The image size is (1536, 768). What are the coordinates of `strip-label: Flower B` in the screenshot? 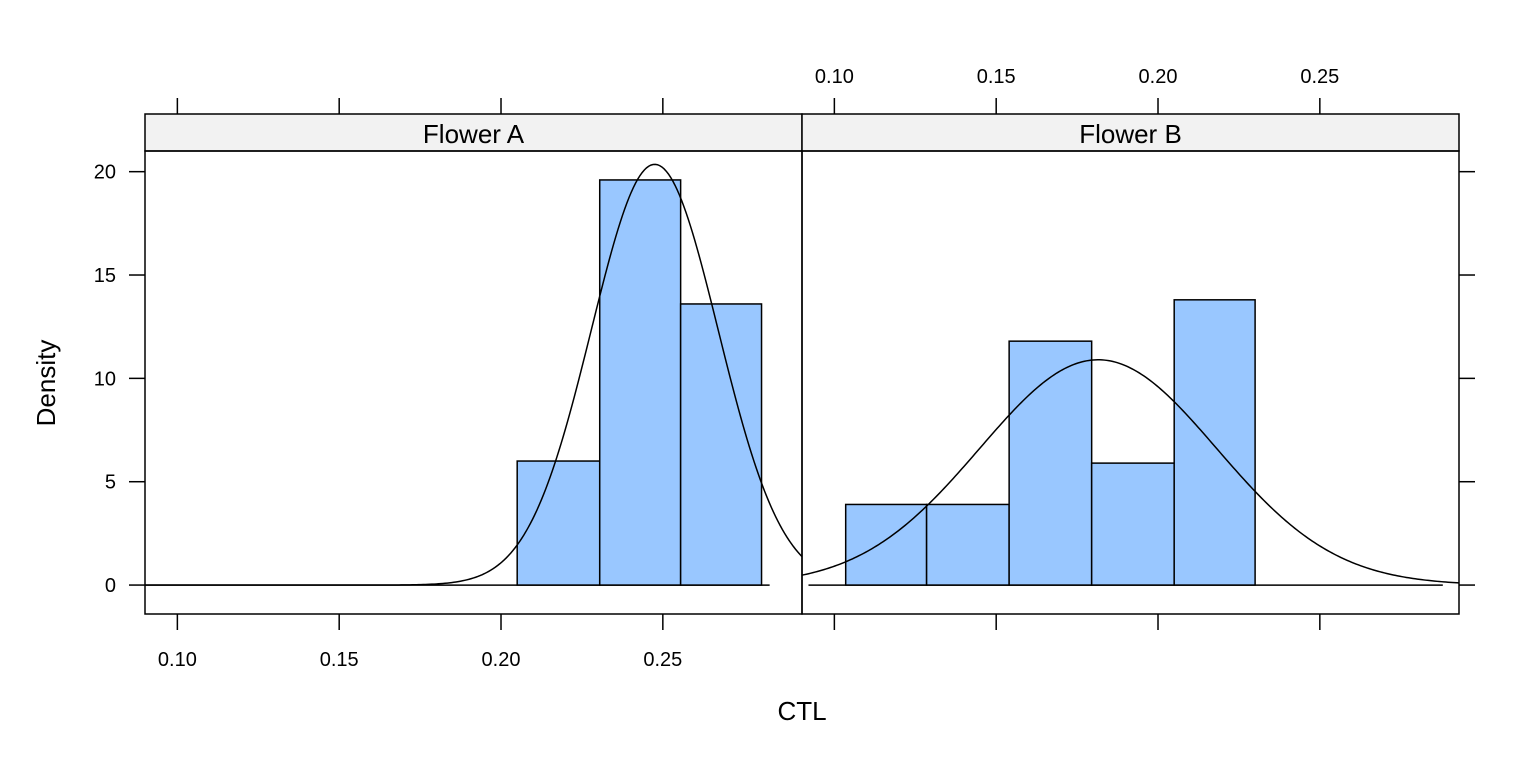 It's located at (1130, 134).